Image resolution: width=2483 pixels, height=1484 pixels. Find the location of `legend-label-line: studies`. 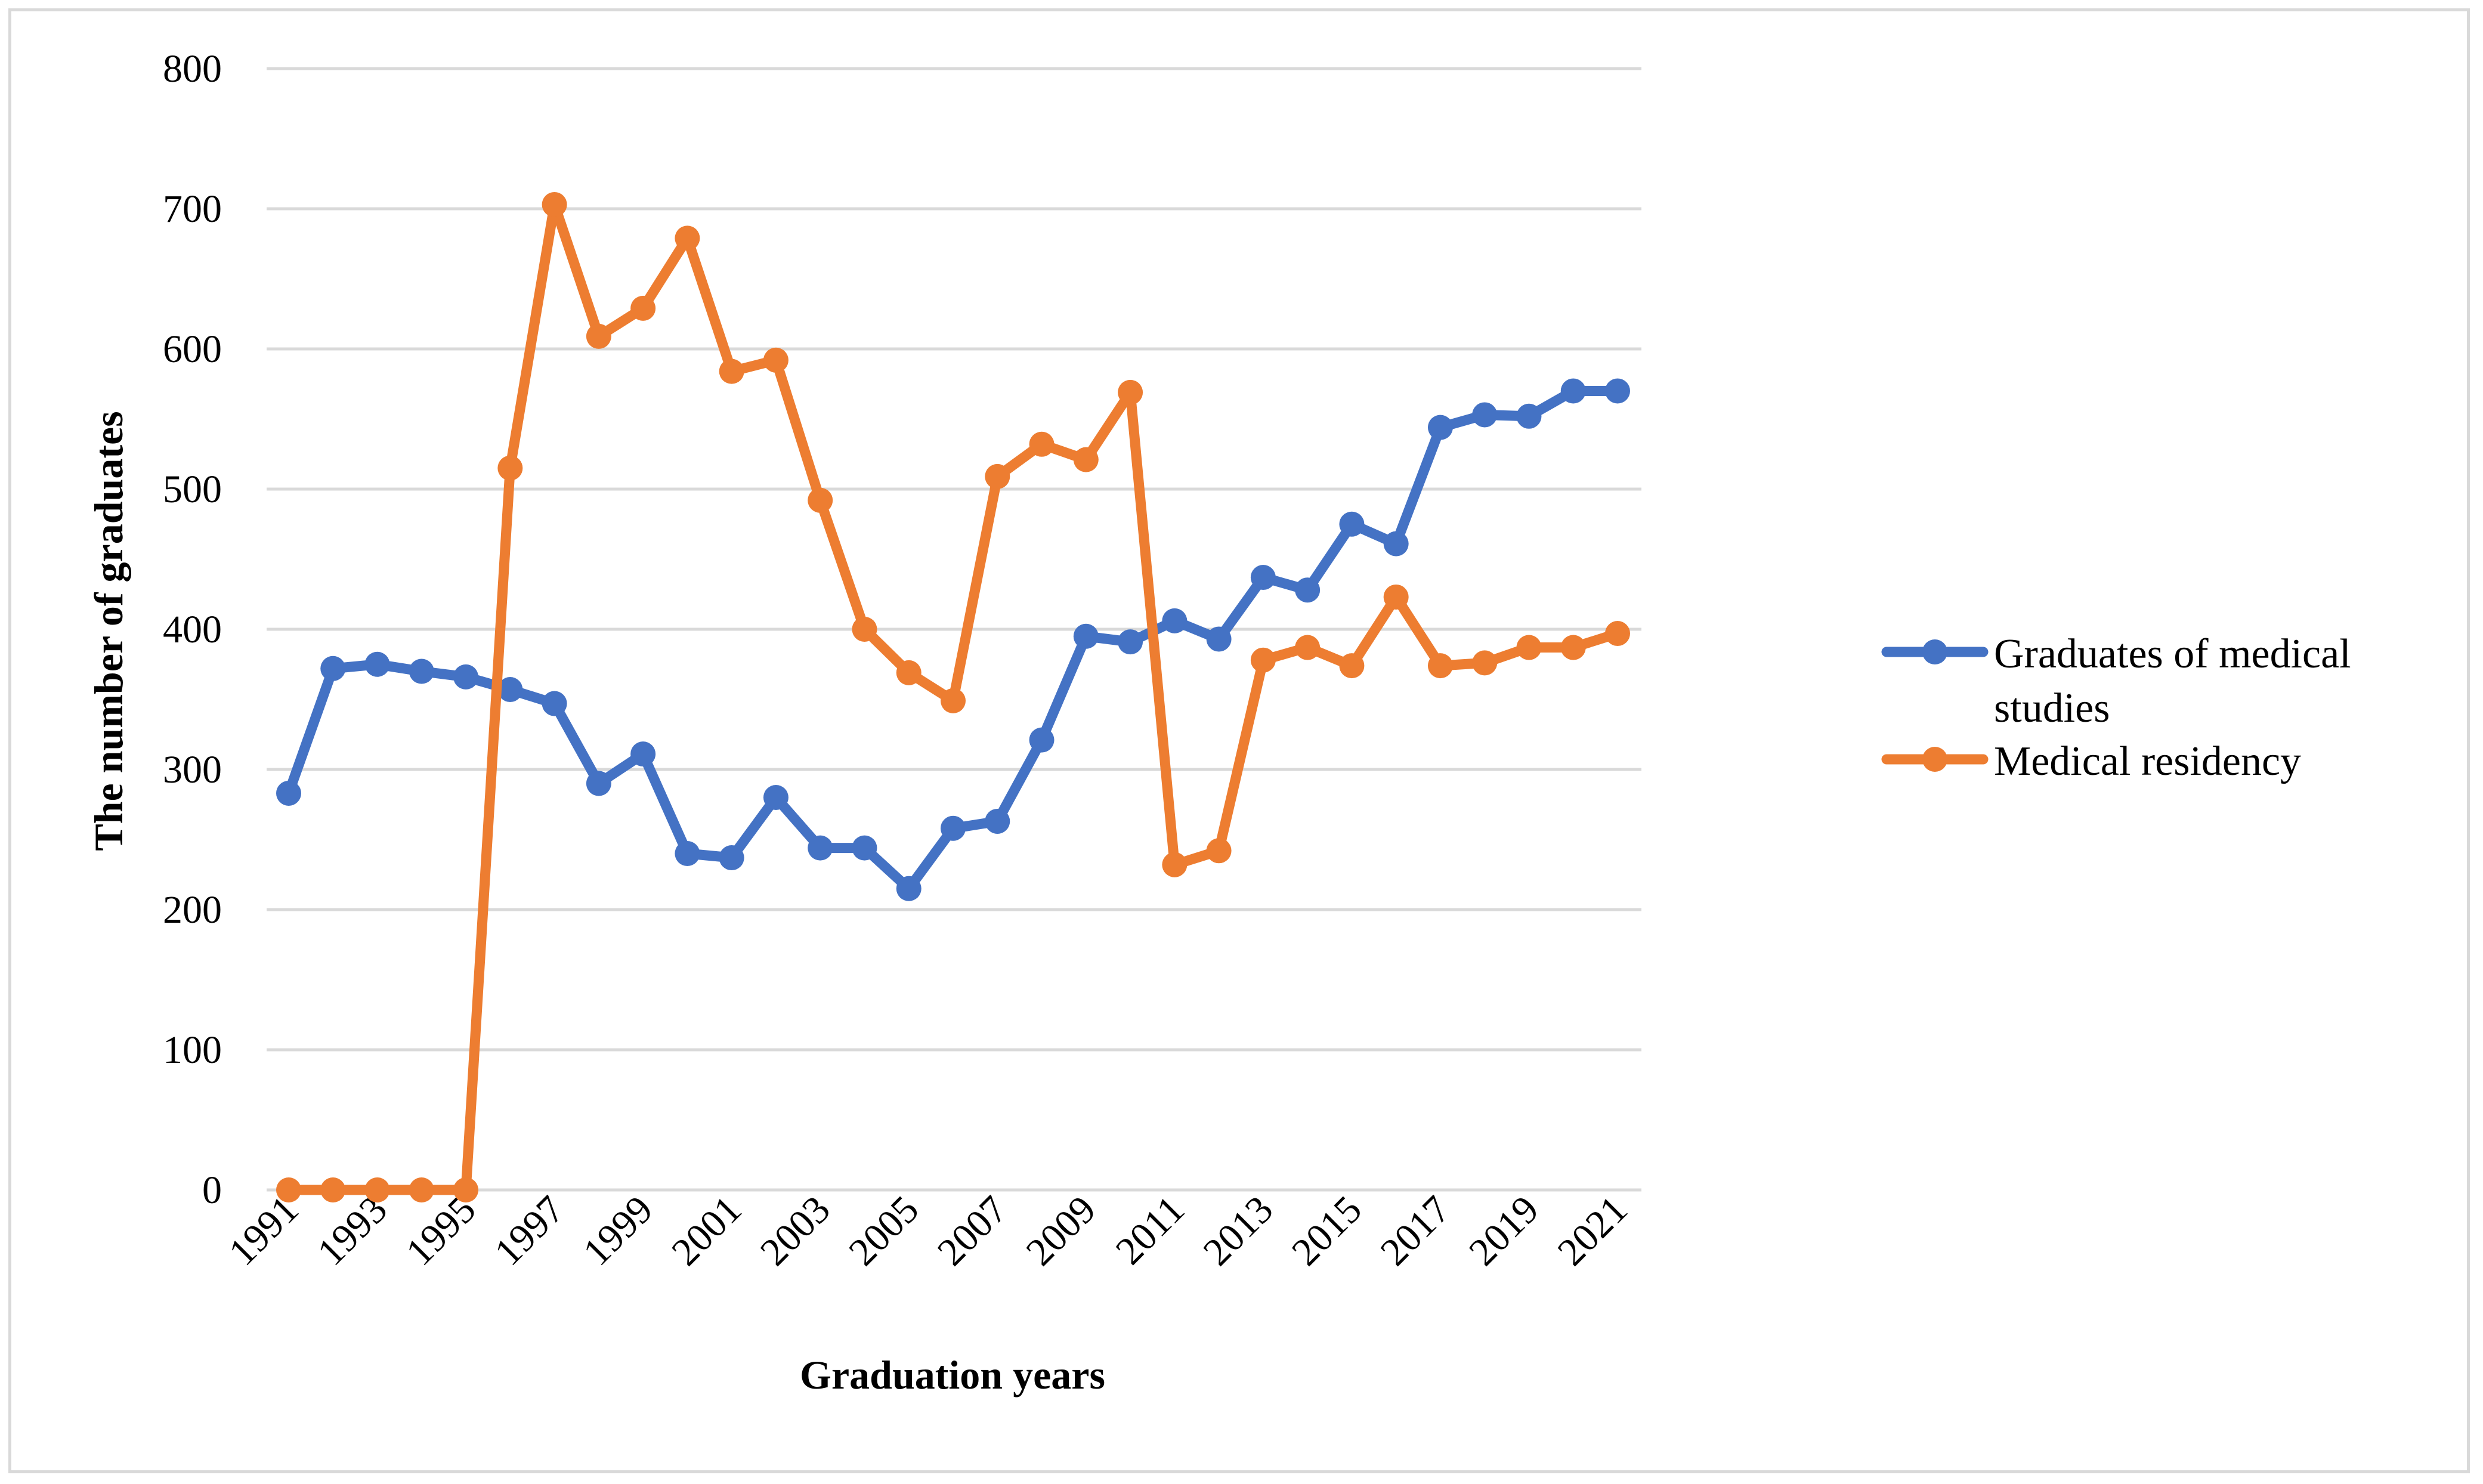

legend-label-line: studies is located at coordinates (2052, 708).